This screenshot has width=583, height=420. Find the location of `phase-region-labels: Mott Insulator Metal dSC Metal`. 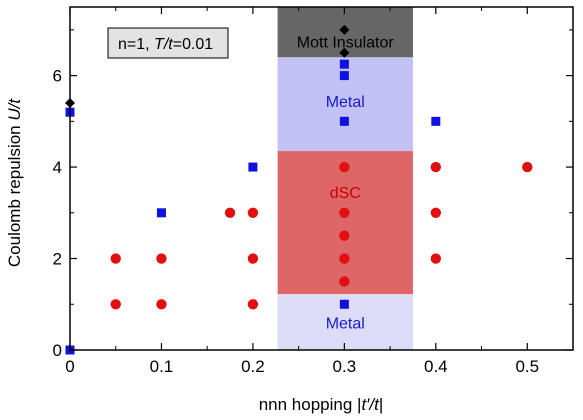

phase-region-labels: Mott Insulator Metal dSC Metal is located at coordinates (346, 183).